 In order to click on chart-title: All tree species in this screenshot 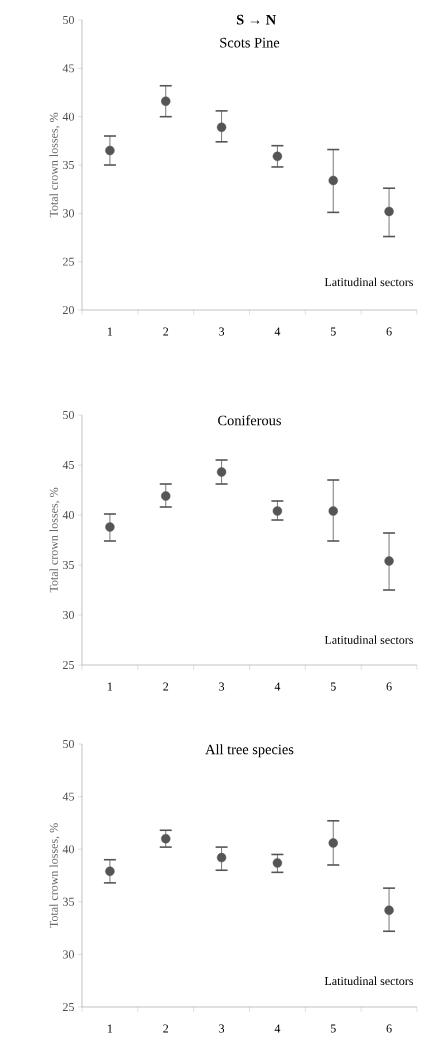, I will do `click(249, 751)`.